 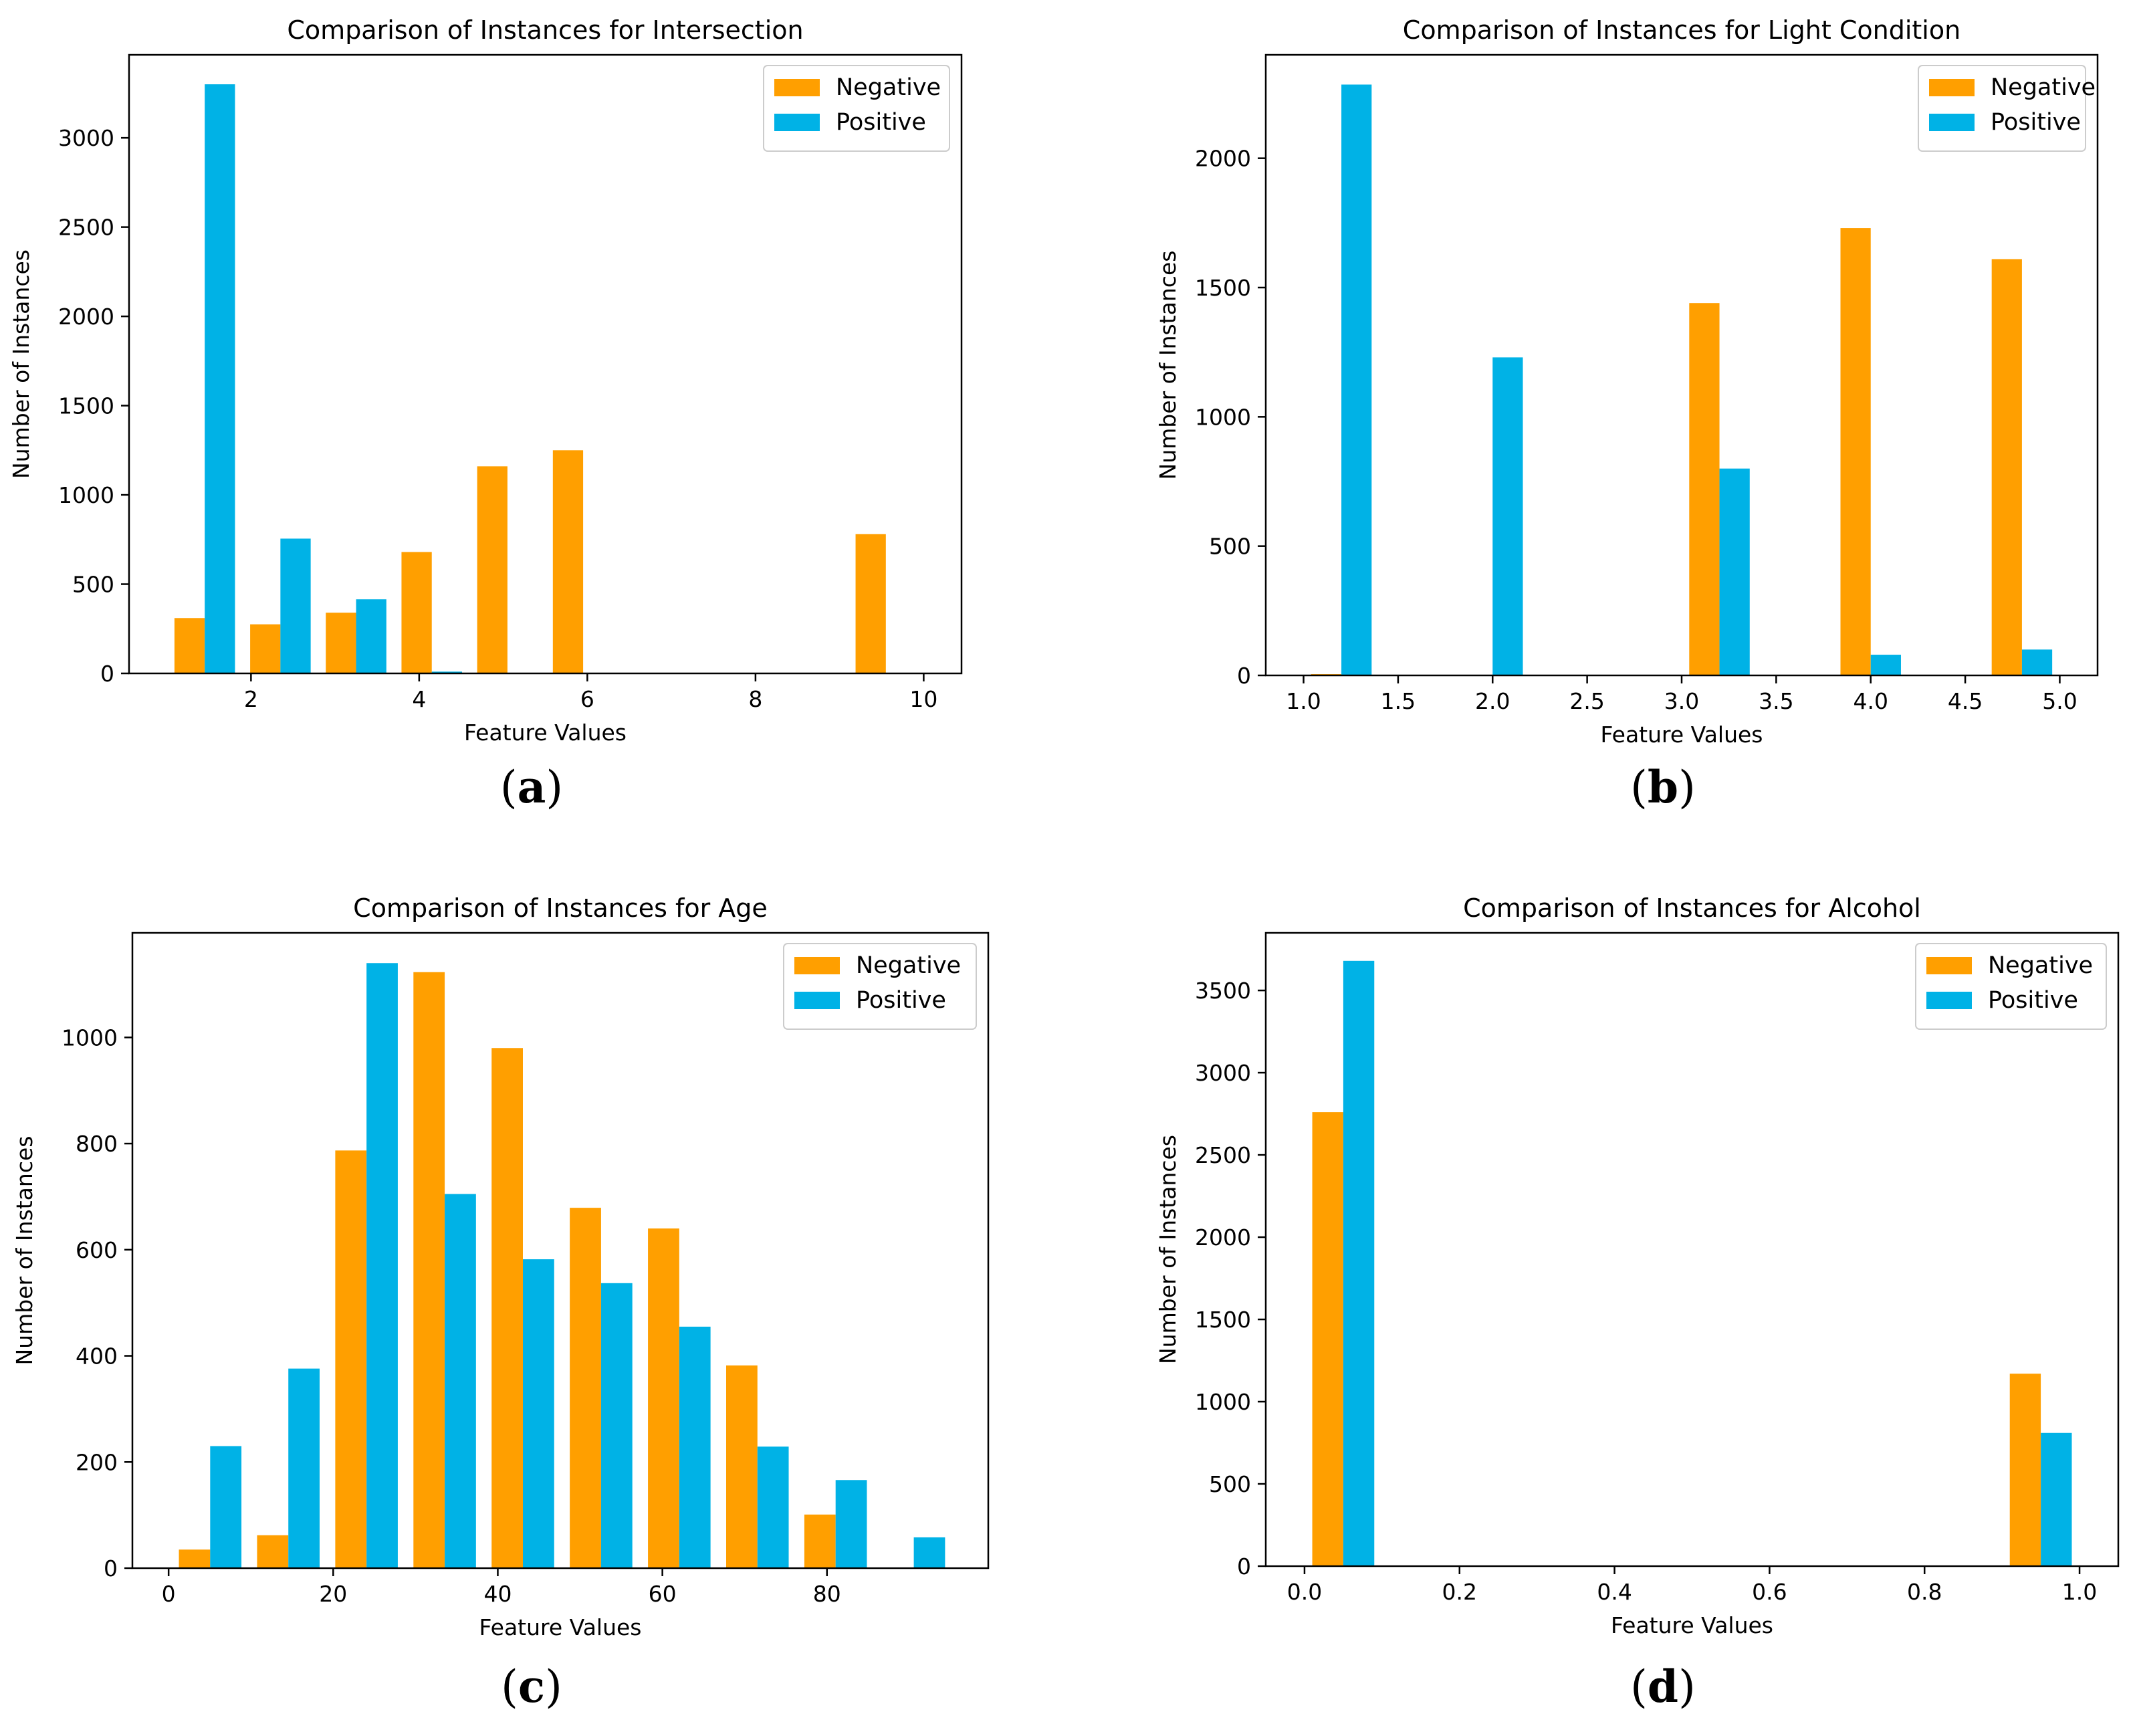 What do you see at coordinates (251, 699) in the screenshot?
I see `x-tick-label: 2` at bounding box center [251, 699].